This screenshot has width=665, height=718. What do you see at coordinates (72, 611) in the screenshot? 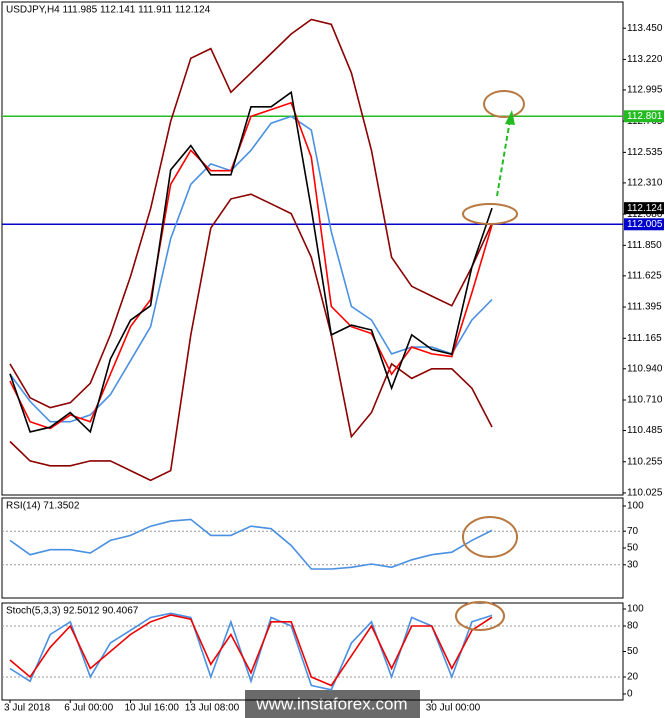
I see `panel-title: Stoch(5,3,3) 92.5012 90.4067` at bounding box center [72, 611].